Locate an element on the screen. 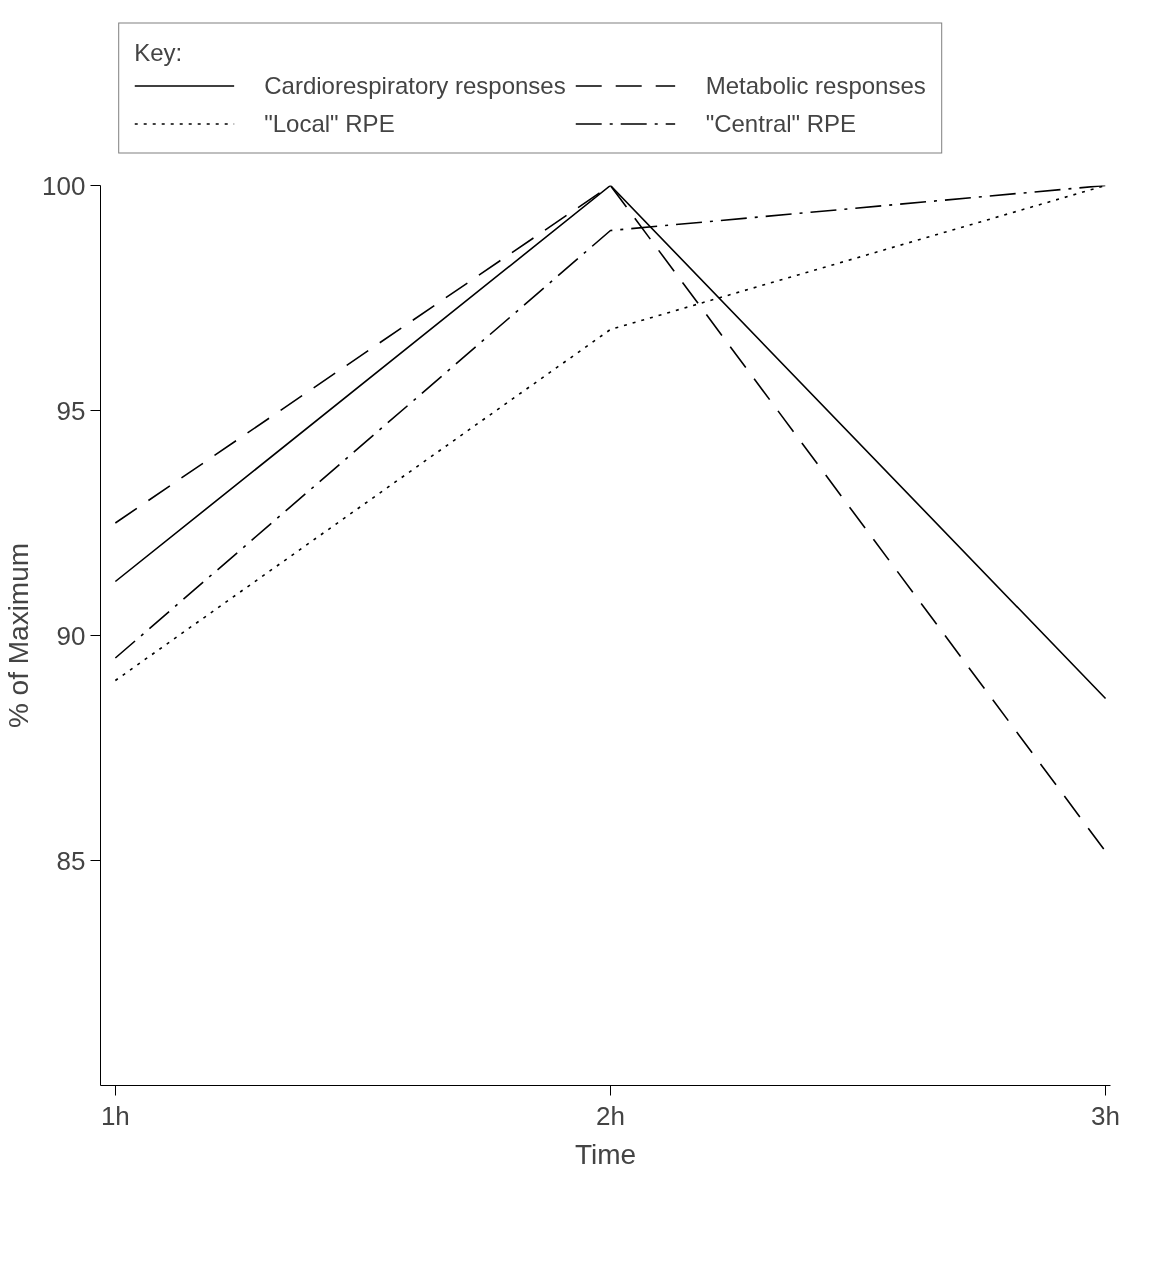 The width and height of the screenshot is (1160, 1281). x-axis-title: Time is located at coordinates (605, 1154).